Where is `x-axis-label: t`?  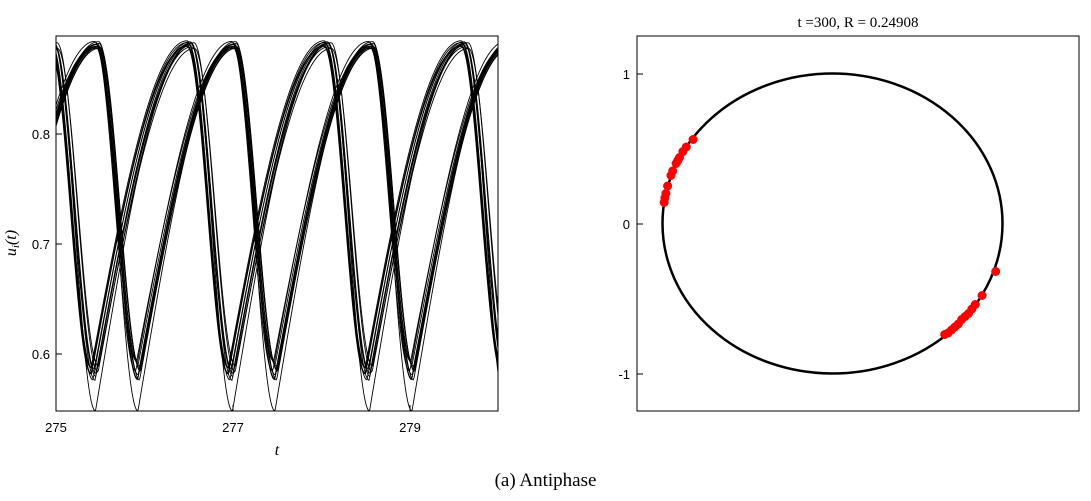 x-axis-label: t is located at coordinates (277, 450).